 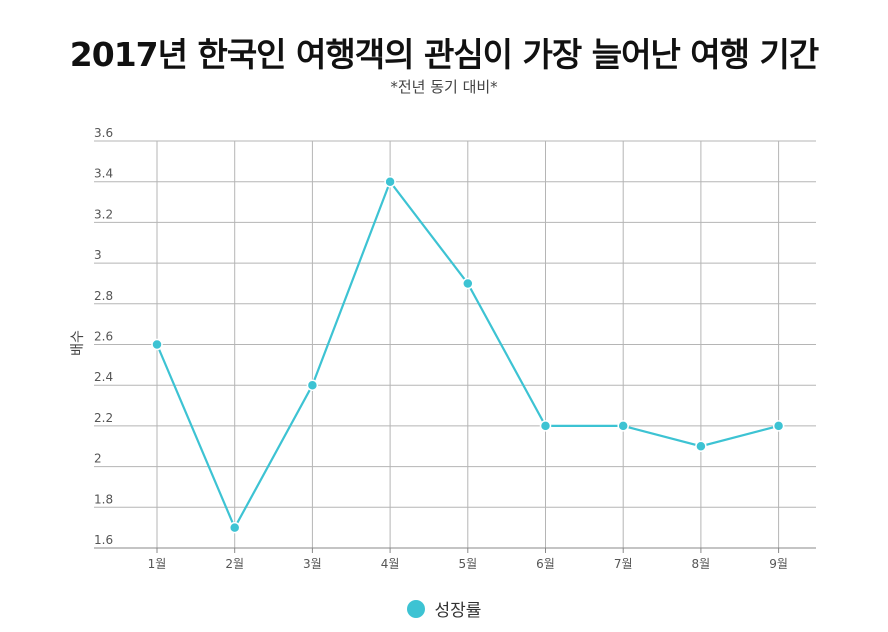 What do you see at coordinates (103, 499) in the screenshot?
I see `y-tick-label: 1.8` at bounding box center [103, 499].